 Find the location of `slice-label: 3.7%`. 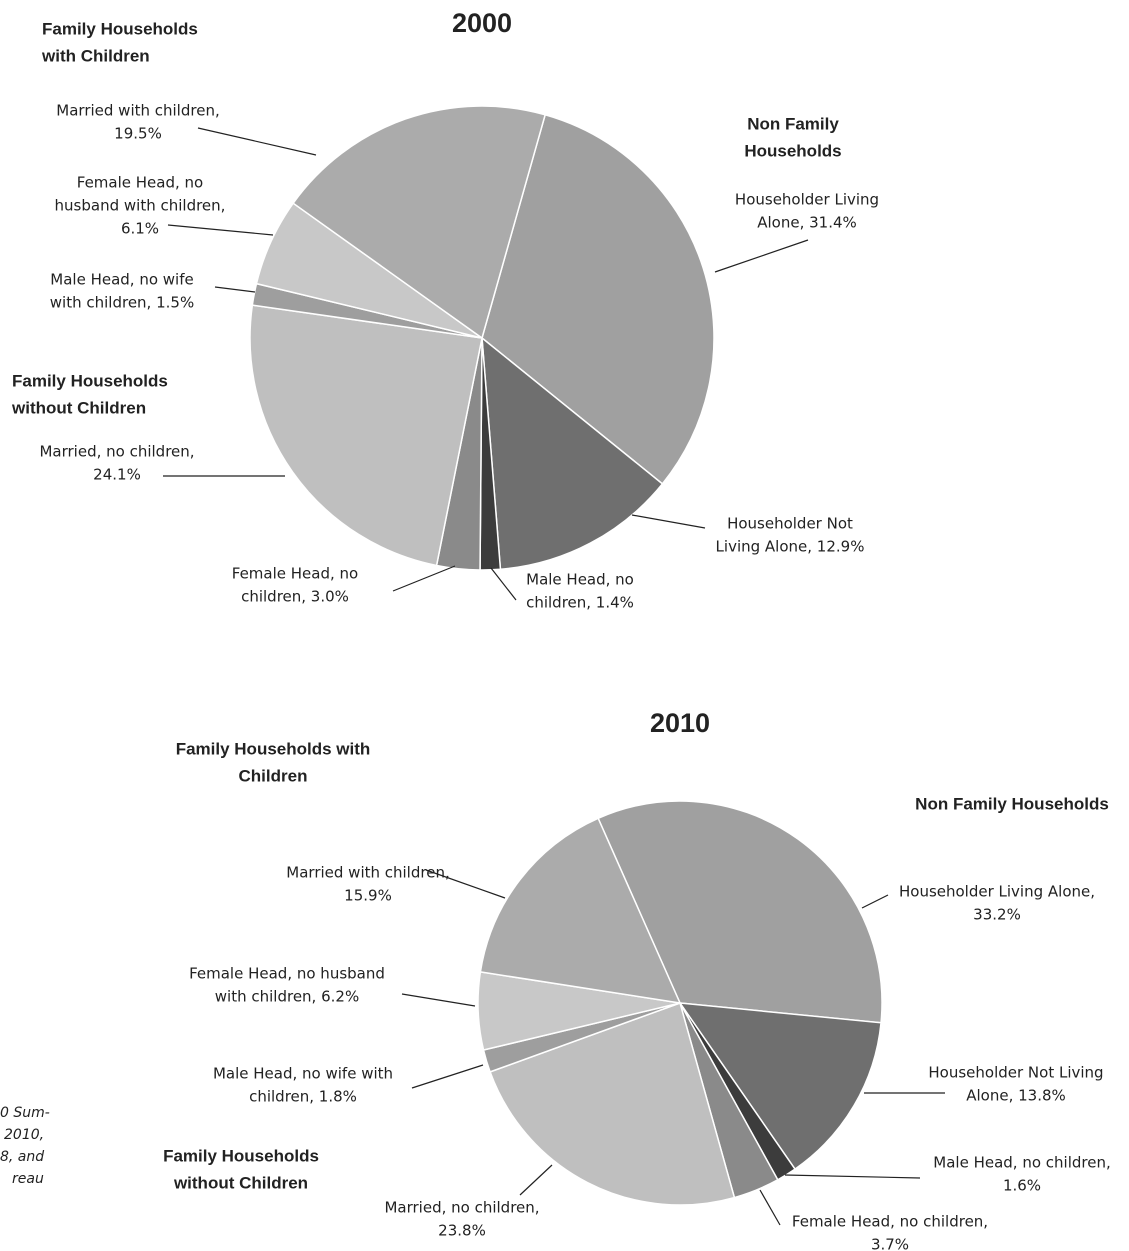

slice-label: 3.7% is located at coordinates (890, 1243).